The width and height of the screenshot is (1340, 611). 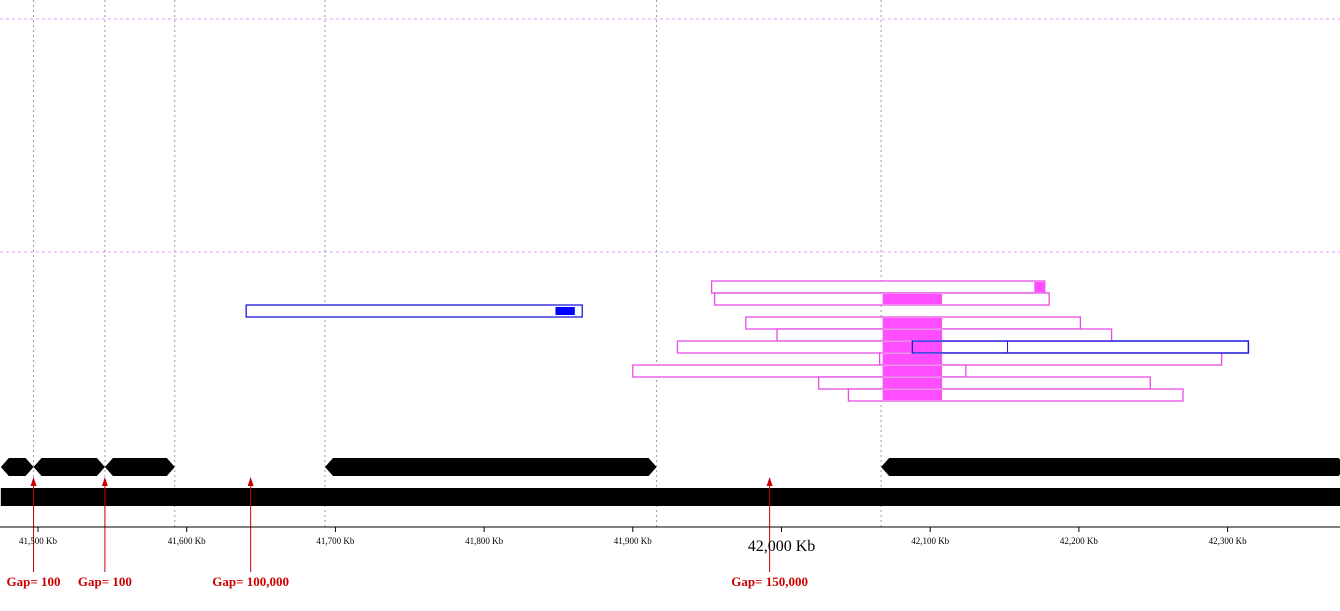 I want to click on gap-label-2: Gap= 100,000, so click(x=250, y=581).